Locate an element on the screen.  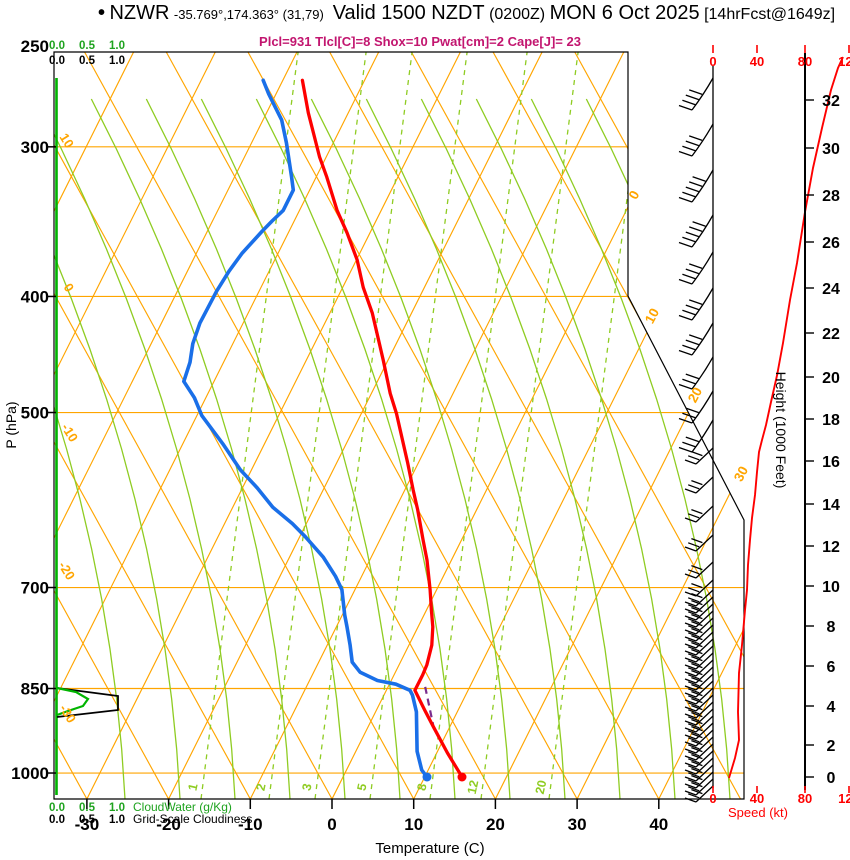
mixing-ratio-label: 2 is located at coordinates (261, 787).